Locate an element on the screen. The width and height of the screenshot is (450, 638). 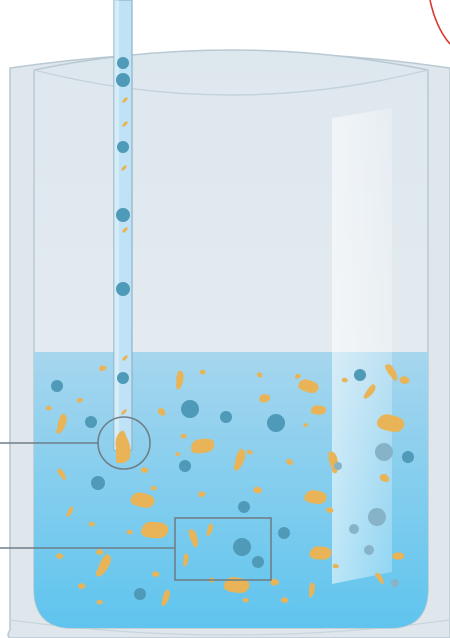
circle-callout is located at coordinates (75, 443).